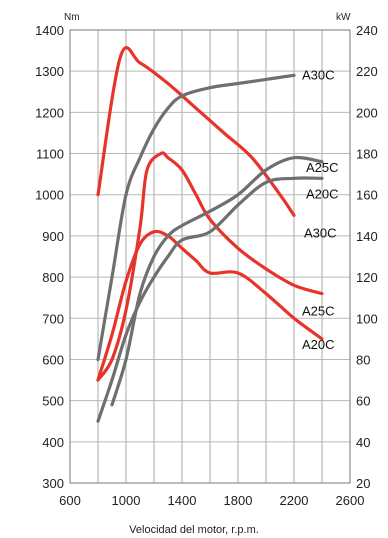  I want to click on y-right-tick-label: 180, so click(367, 154).